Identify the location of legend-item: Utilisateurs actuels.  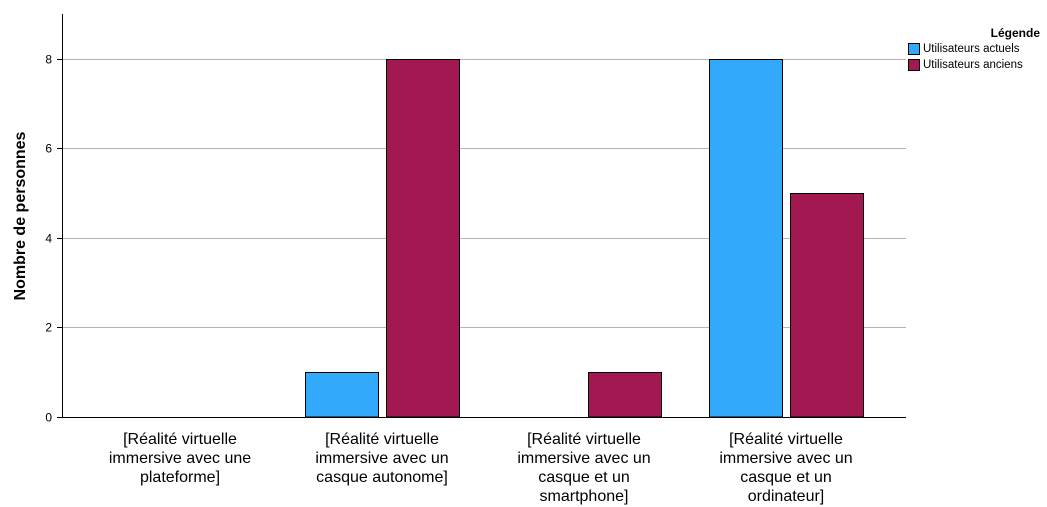
(975, 49).